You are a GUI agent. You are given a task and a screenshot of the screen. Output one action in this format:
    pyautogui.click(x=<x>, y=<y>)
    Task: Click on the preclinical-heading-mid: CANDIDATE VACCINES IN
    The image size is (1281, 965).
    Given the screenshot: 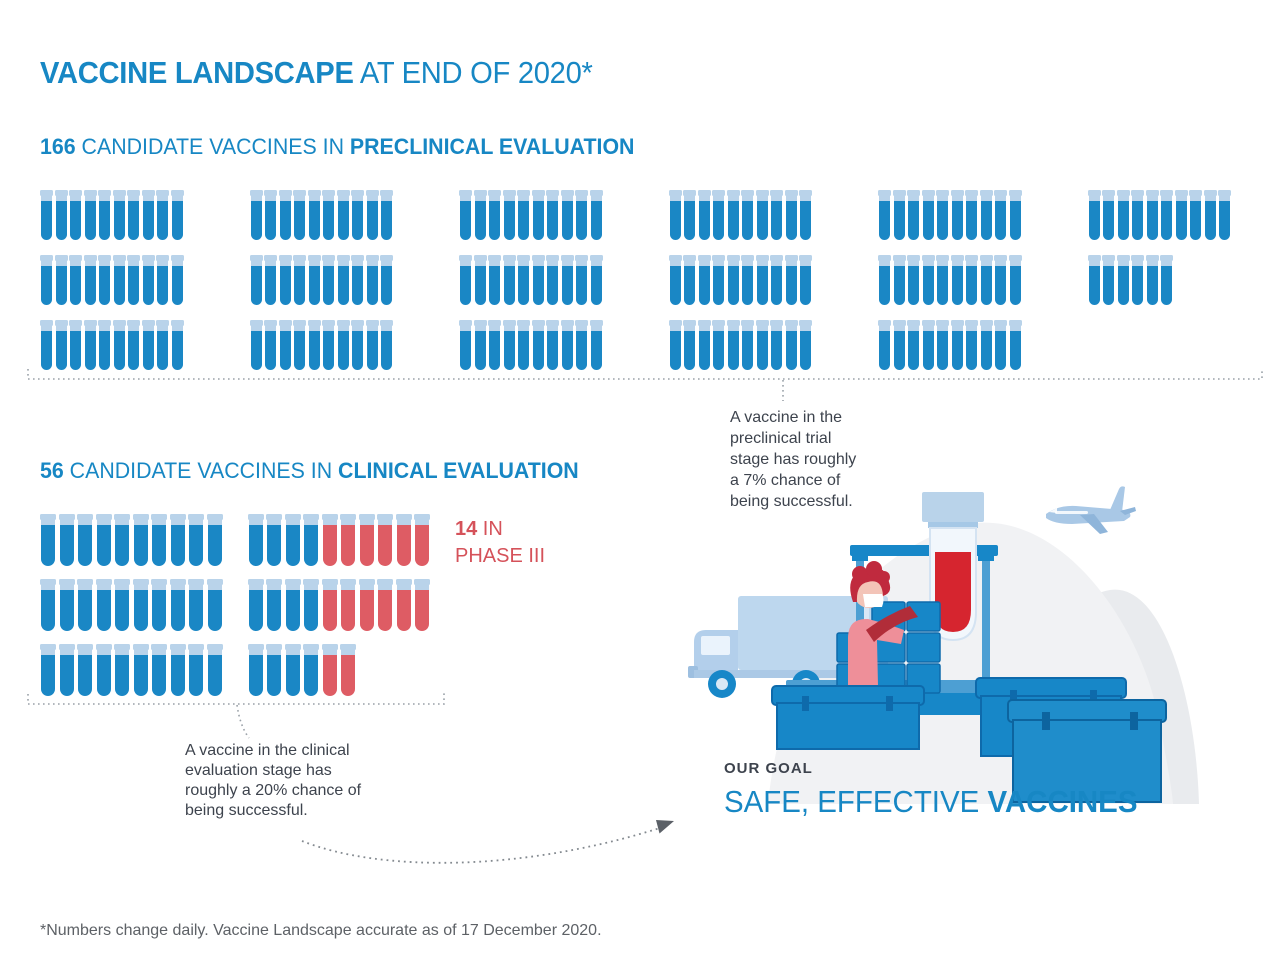 What is the action you would take?
    pyautogui.click(x=212, y=146)
    